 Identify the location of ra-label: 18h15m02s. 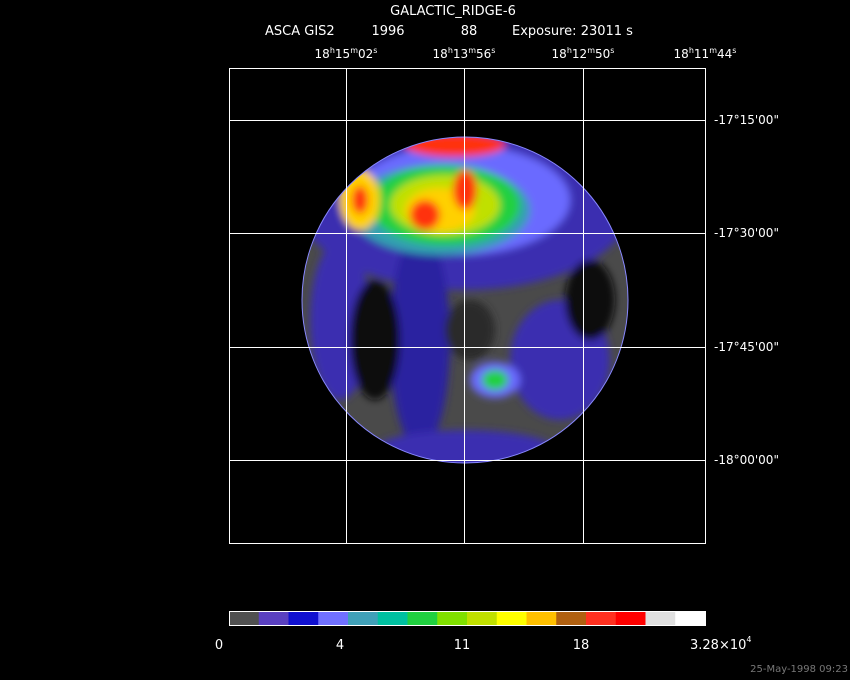
(346, 53).